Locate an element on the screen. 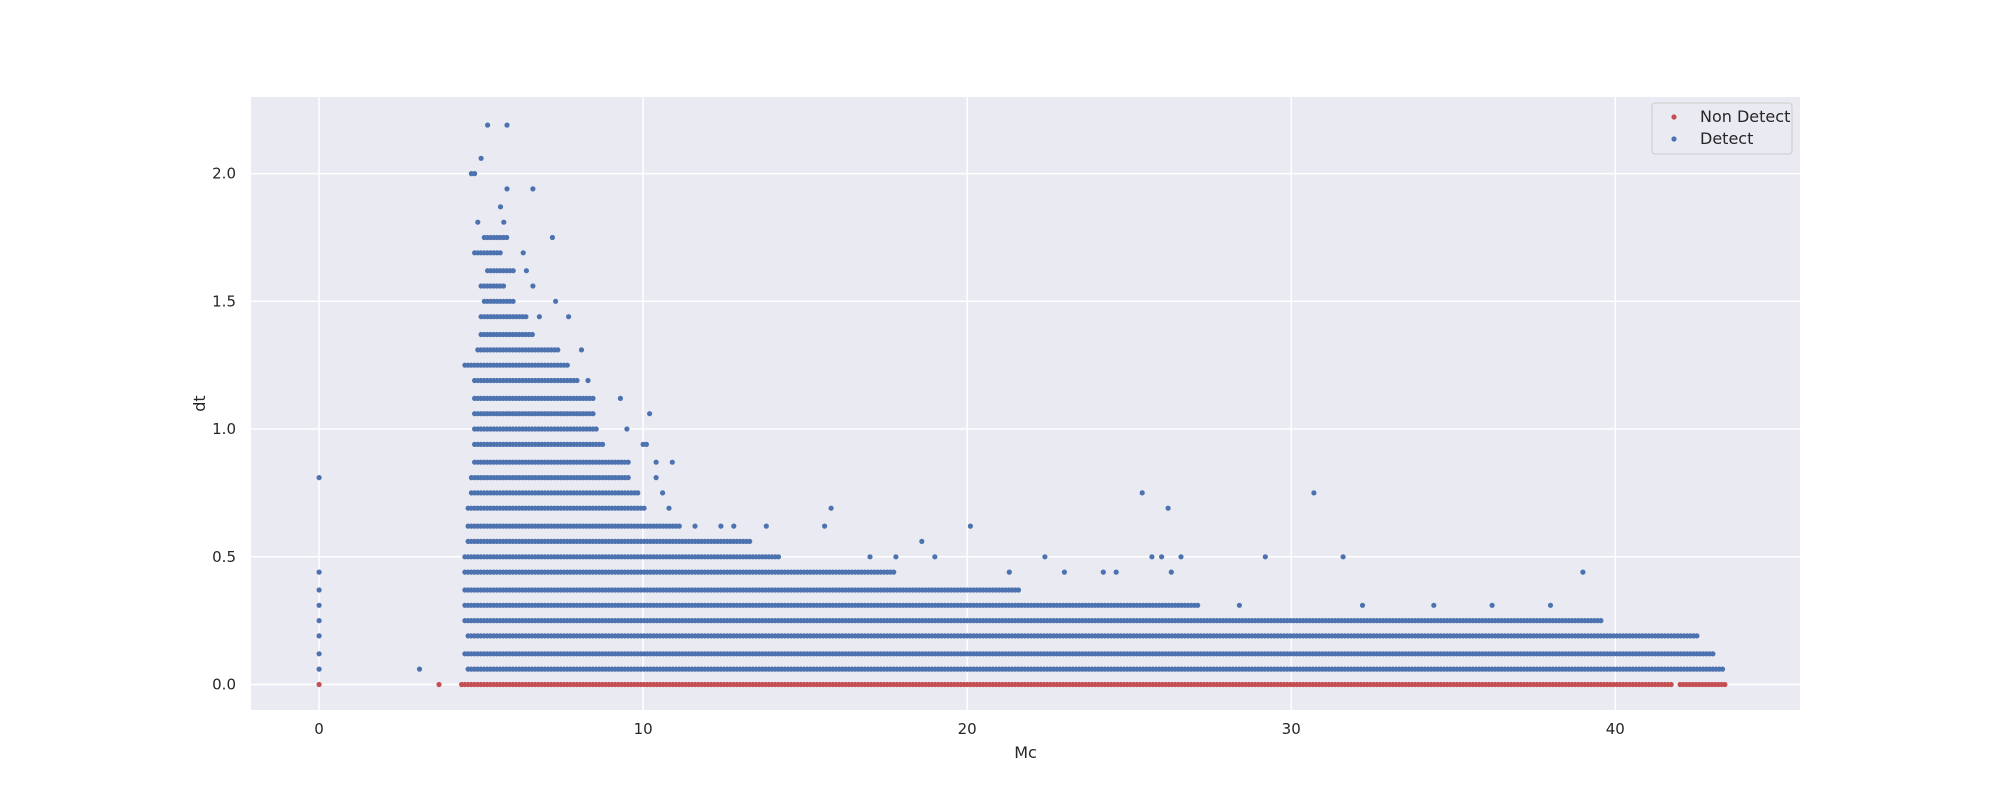 Image resolution: width=2000 pixels, height=804 pixels. y-axis-label: dt is located at coordinates (199, 403).